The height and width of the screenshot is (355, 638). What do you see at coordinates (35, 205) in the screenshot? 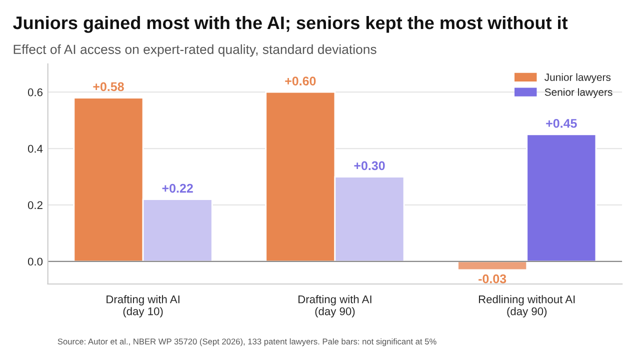
I see `y-tick-label: 0.2` at bounding box center [35, 205].